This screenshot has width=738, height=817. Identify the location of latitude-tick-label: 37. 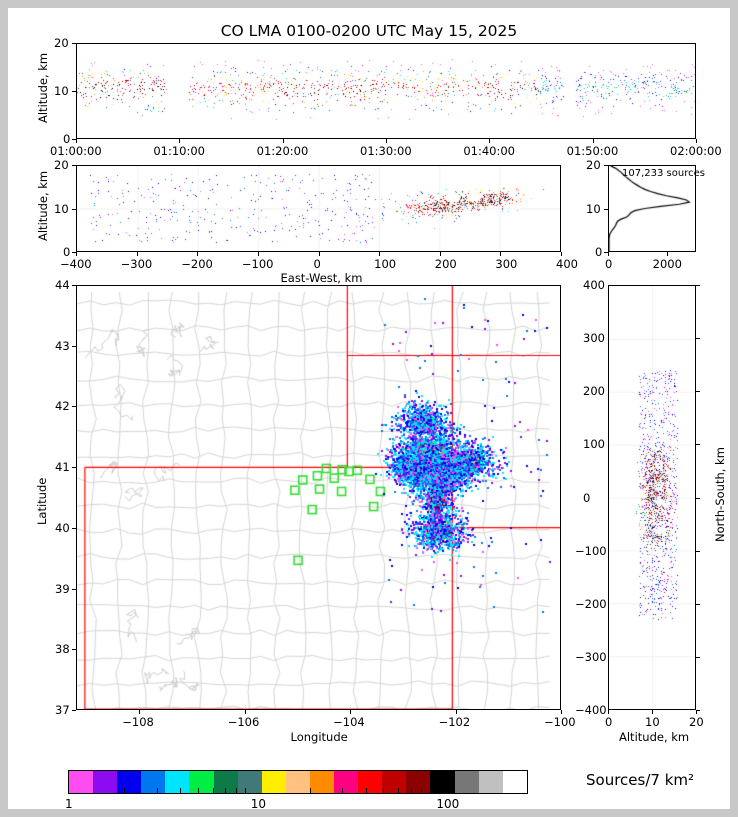
(62, 710).